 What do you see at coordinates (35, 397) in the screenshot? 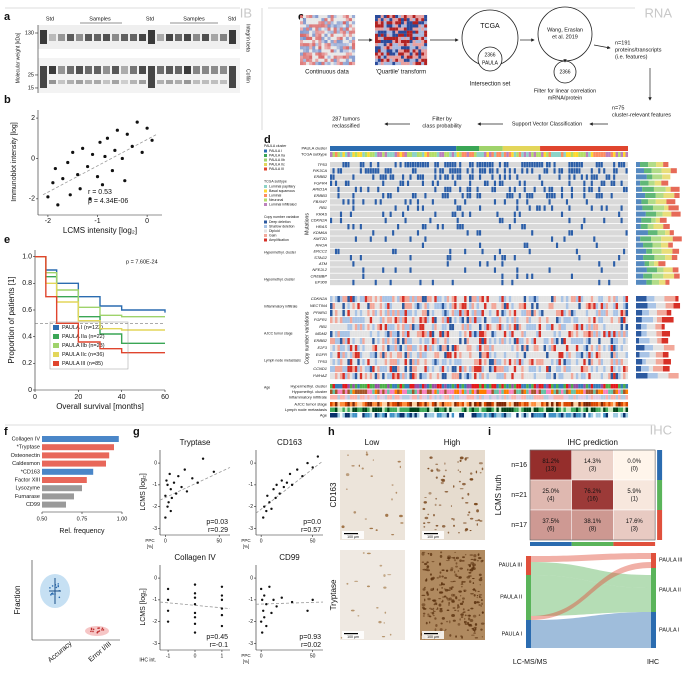
I see `x-tick-label: 0` at bounding box center [35, 397].